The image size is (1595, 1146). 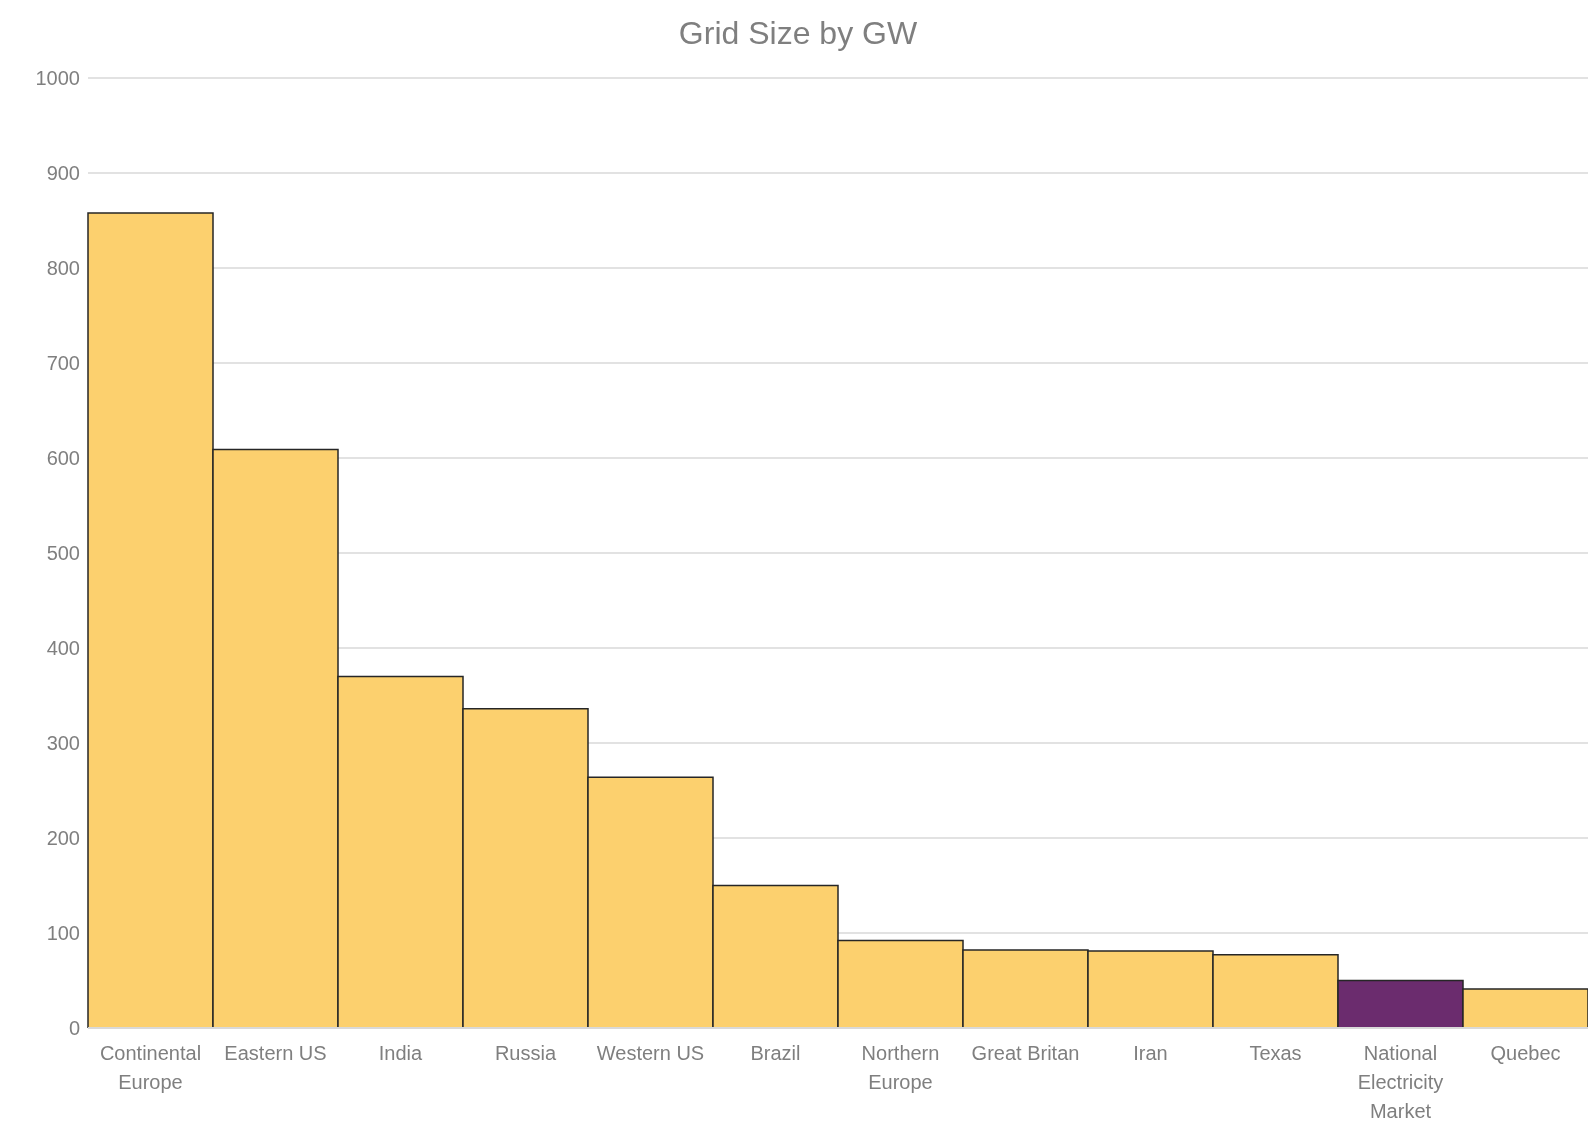 I want to click on x-tick-label: Iran, so click(x=1150, y=1053).